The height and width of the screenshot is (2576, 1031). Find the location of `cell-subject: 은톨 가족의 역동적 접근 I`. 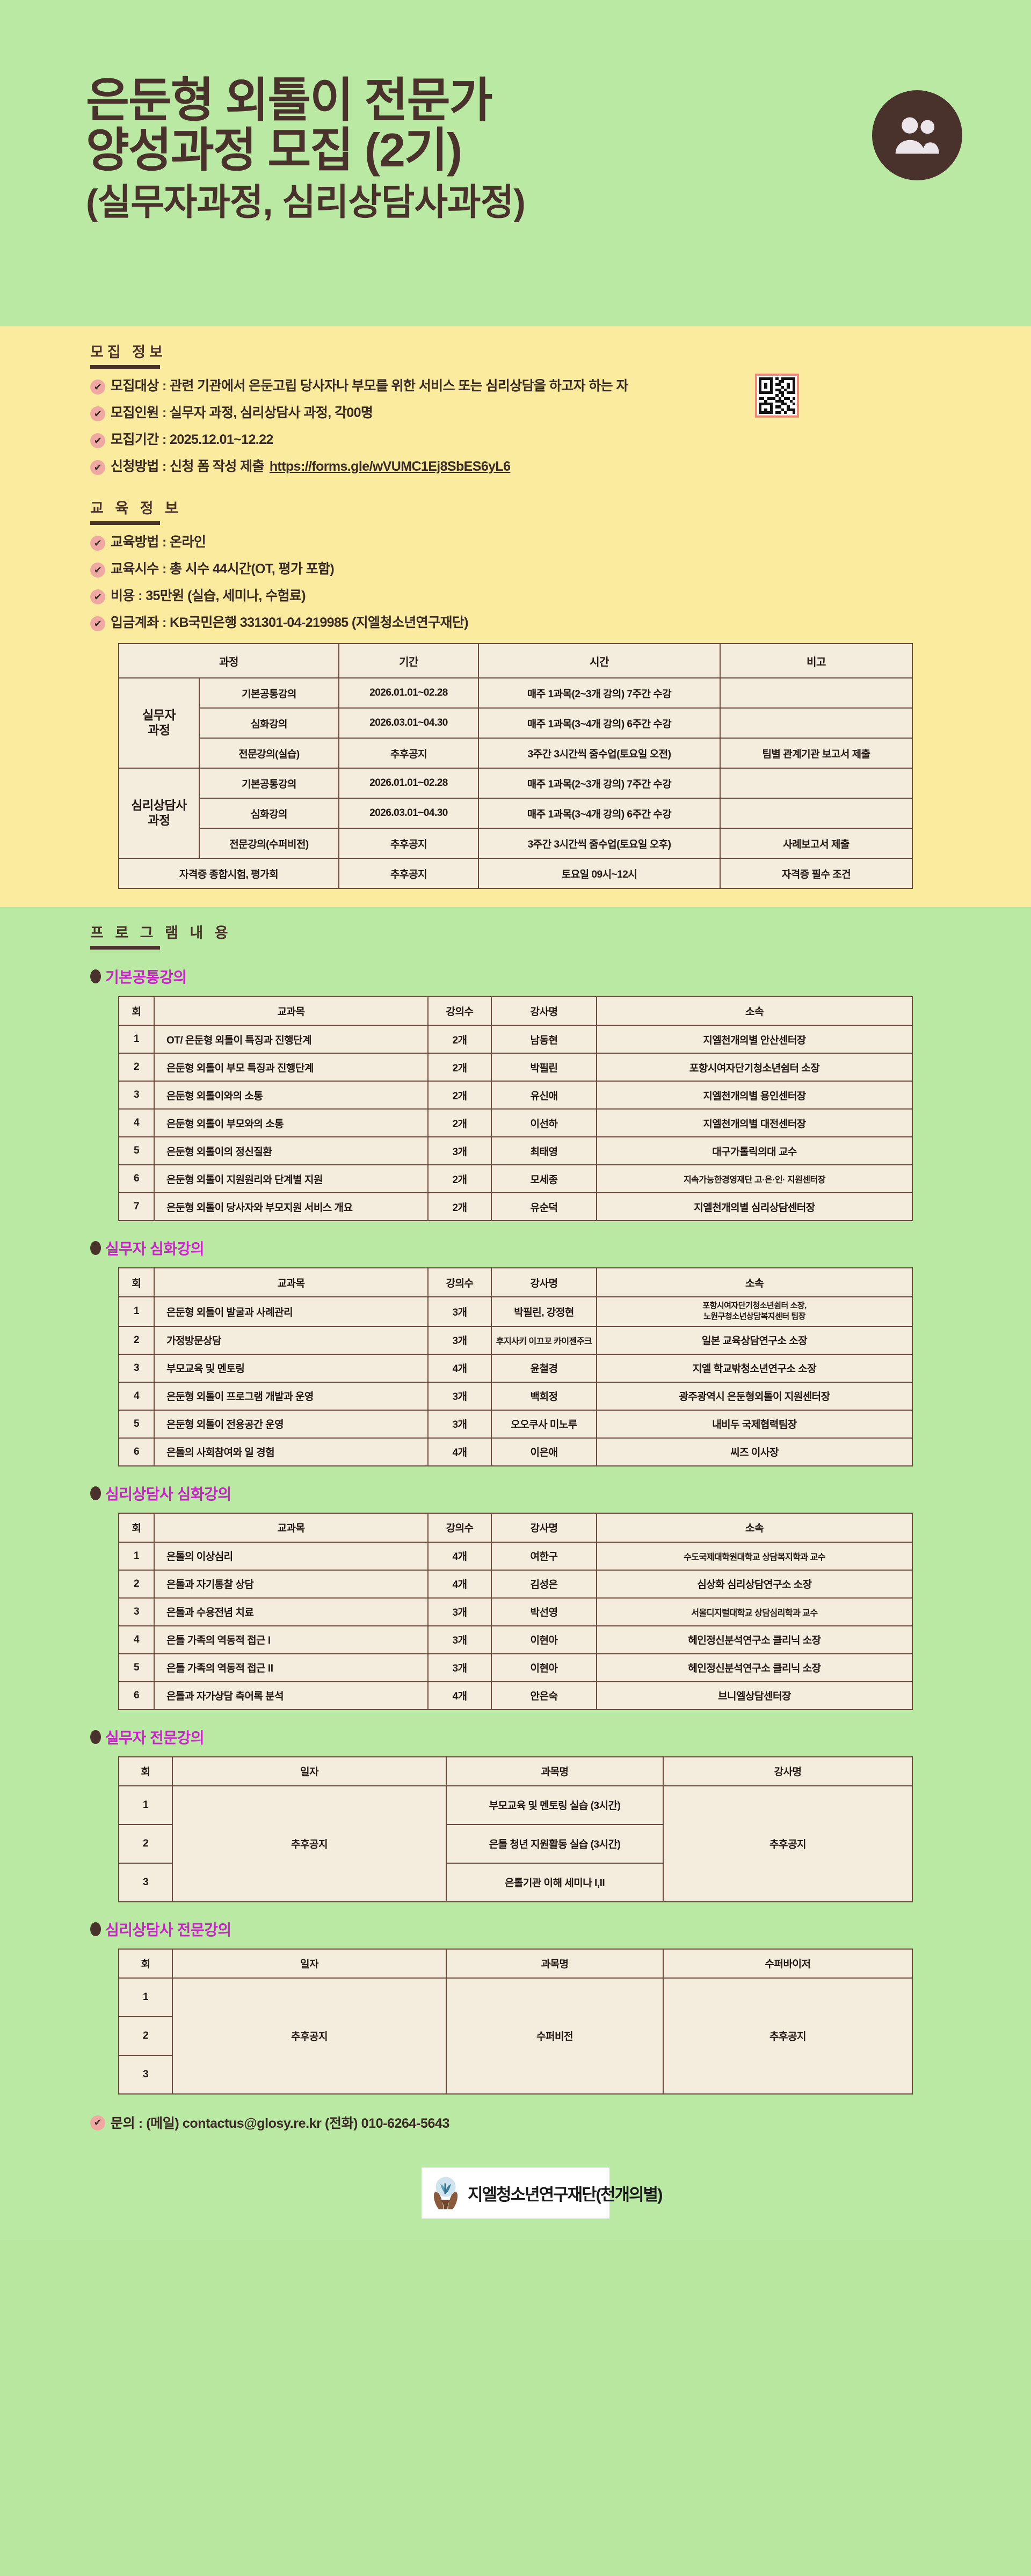

cell-subject: 은톨 가족의 역동적 접근 I is located at coordinates (291, 1639).